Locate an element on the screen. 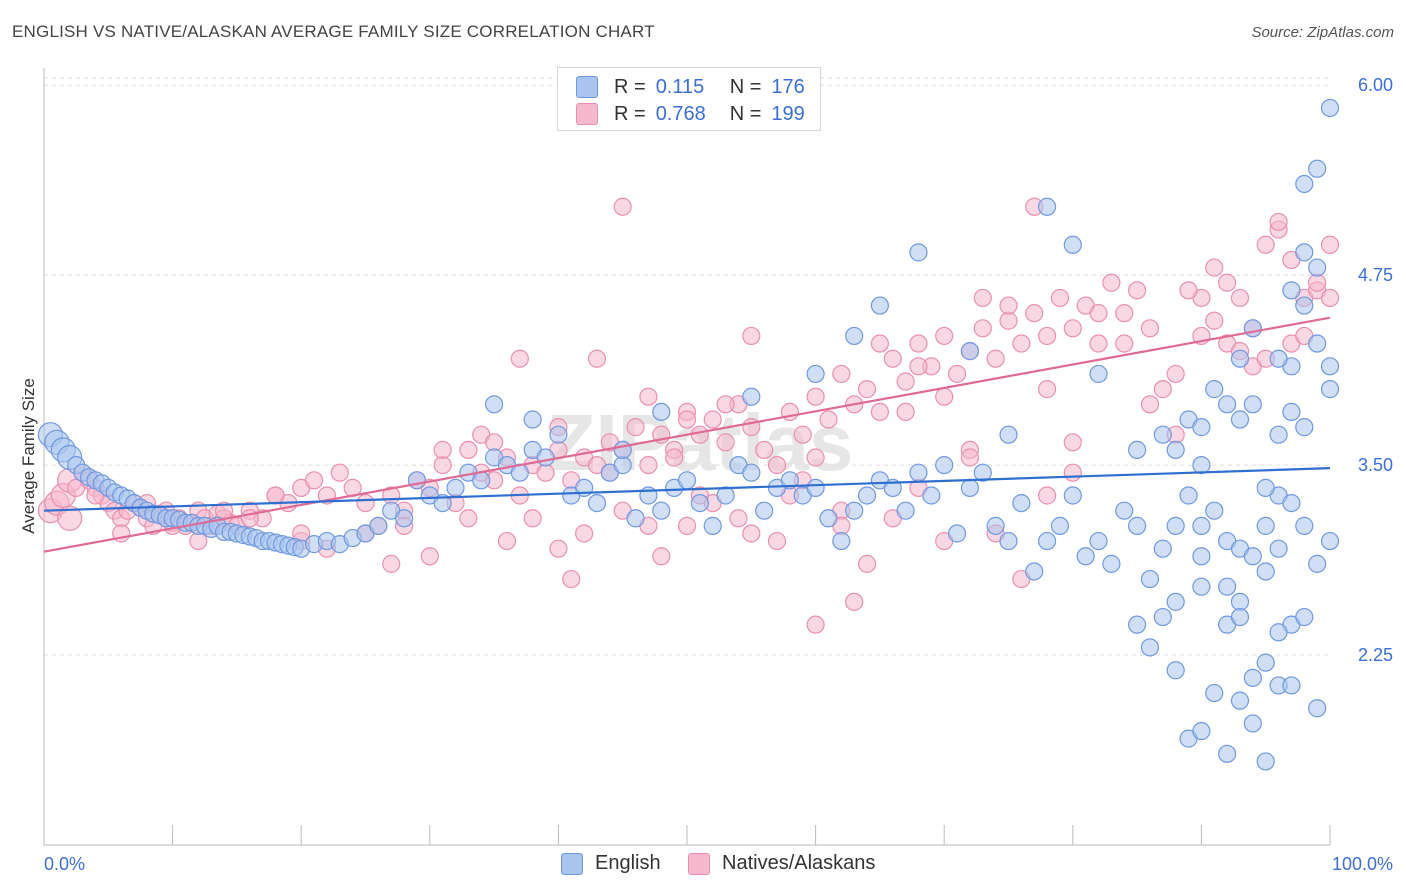 The height and width of the screenshot is (892, 1406). natives-r-label: R = is located at coordinates (630, 113).